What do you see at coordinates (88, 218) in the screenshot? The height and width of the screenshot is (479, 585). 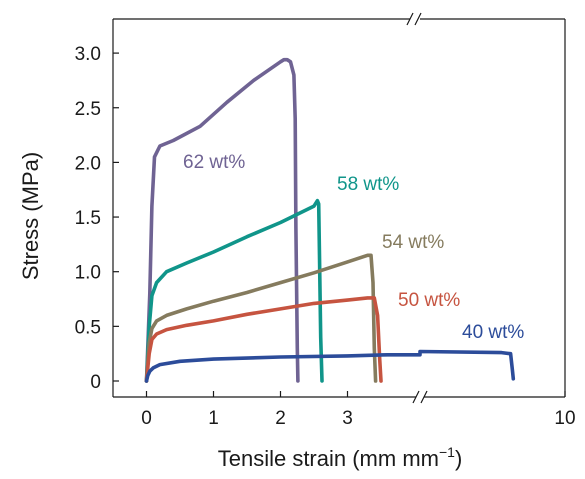 I see `y-tick-label: 1.5` at bounding box center [88, 218].